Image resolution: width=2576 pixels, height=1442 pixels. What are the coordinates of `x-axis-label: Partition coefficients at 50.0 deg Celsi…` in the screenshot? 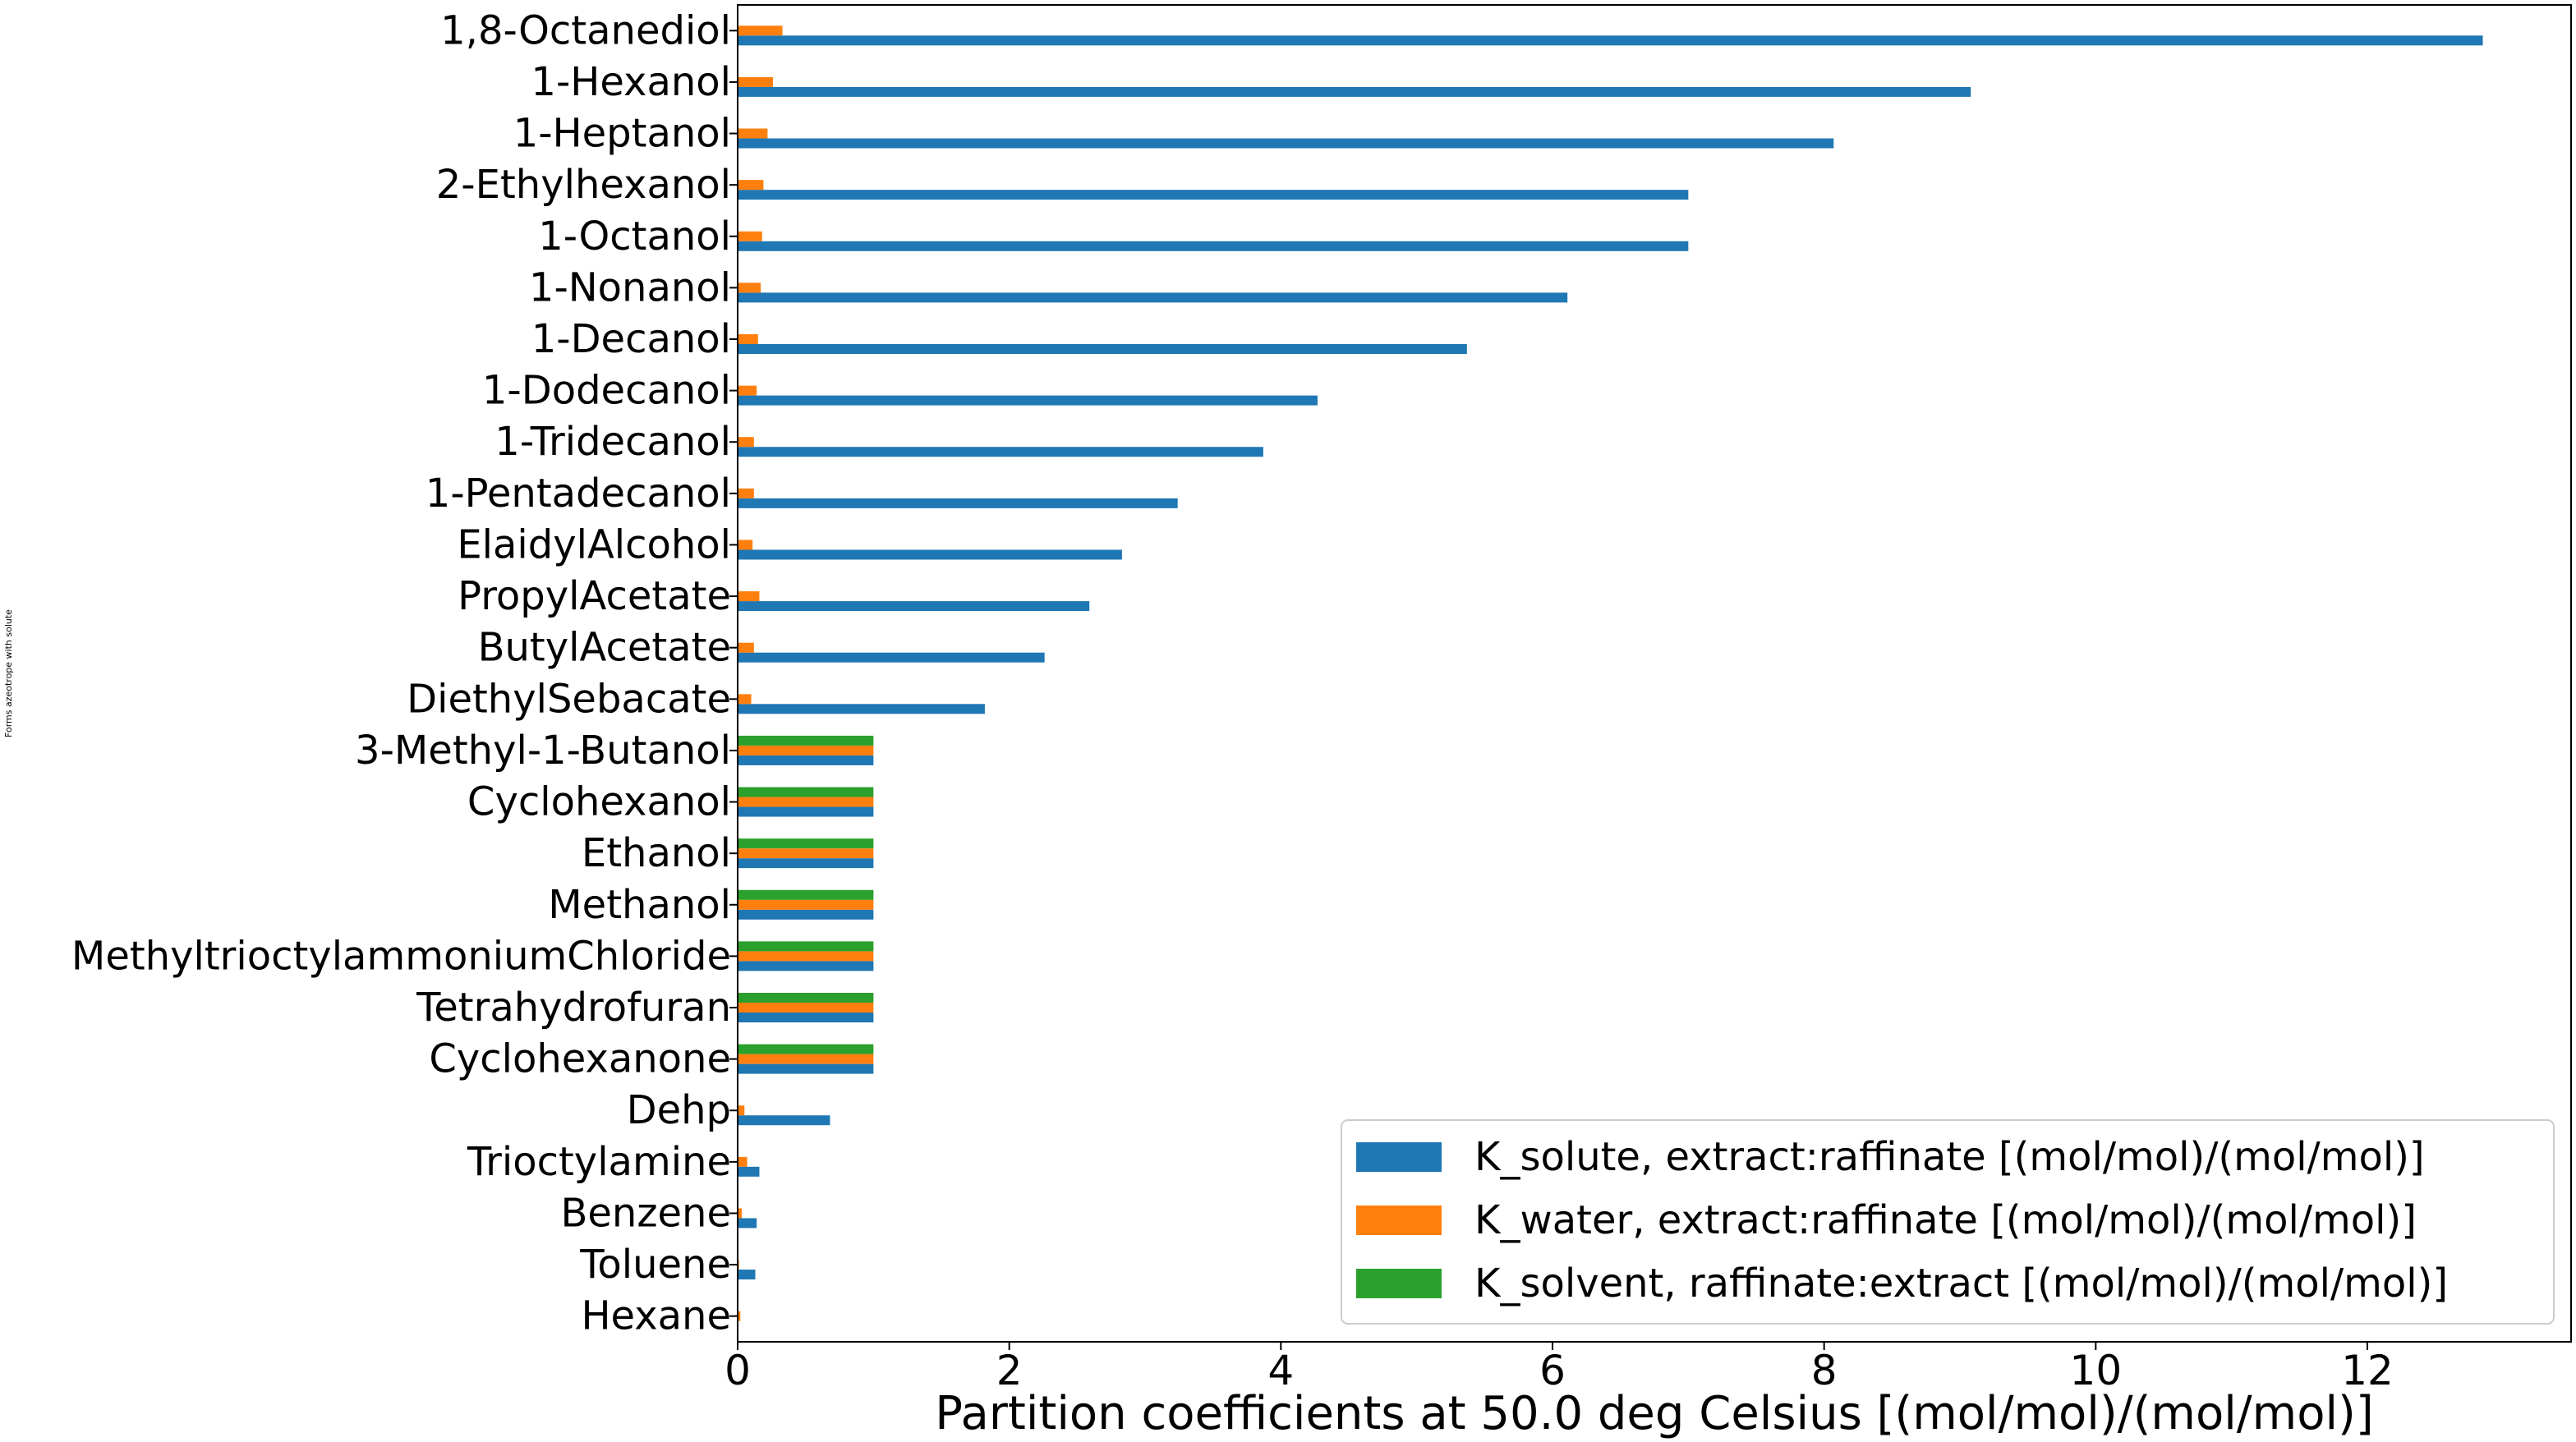 It's located at (1654, 1413).